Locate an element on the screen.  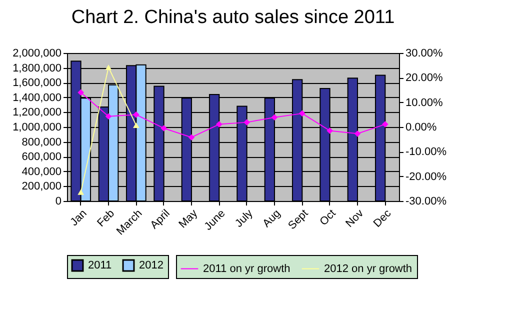
x-tick-label: Feb is located at coordinates (106, 219).